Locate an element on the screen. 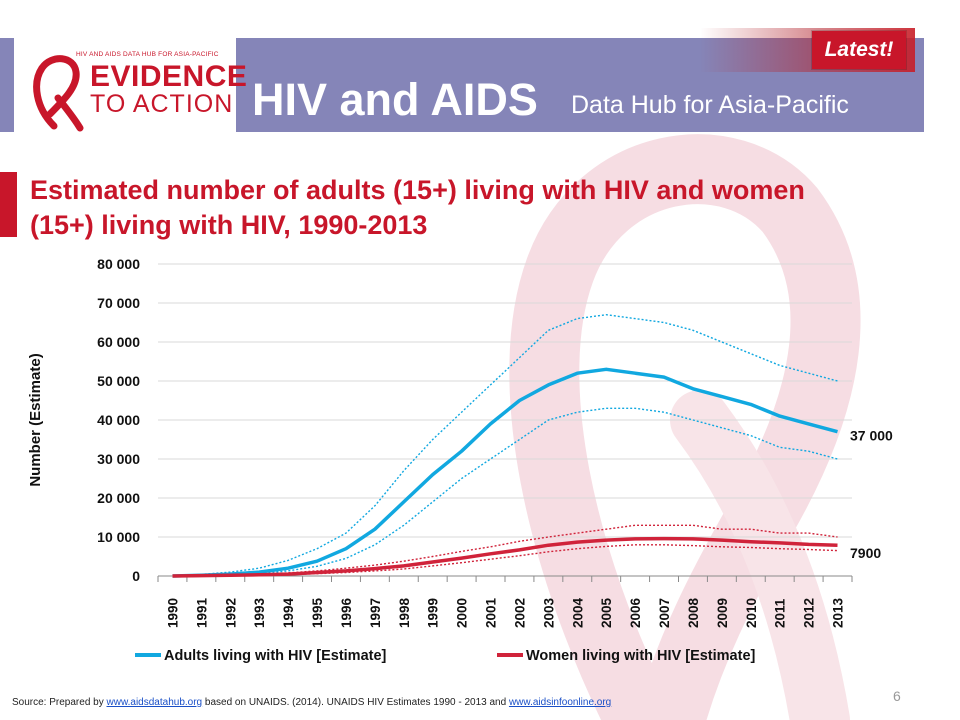 Image resolution: width=960 pixels, height=720 pixels. source-link-aidsdatahub: www.aidsdatahub.org is located at coordinates (154, 702).